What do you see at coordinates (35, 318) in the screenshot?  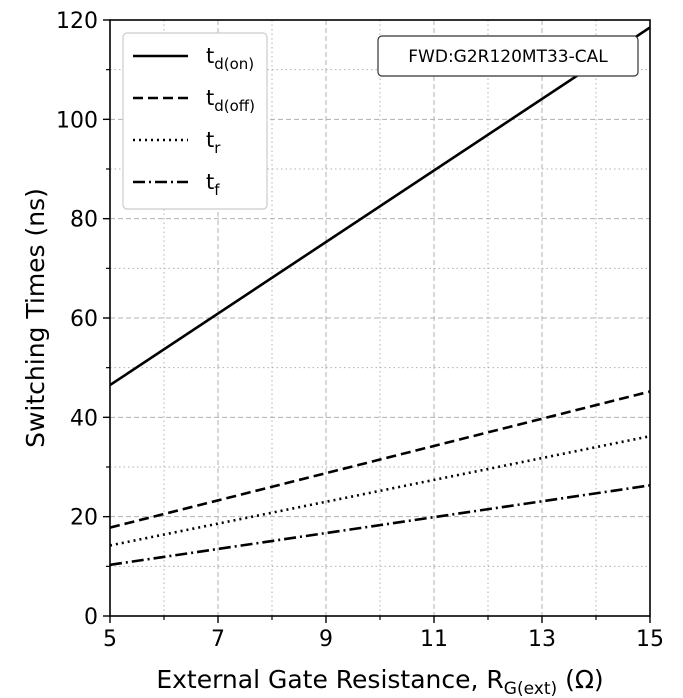 I see `y-axis-label: Switching Times (ns)` at bounding box center [35, 318].